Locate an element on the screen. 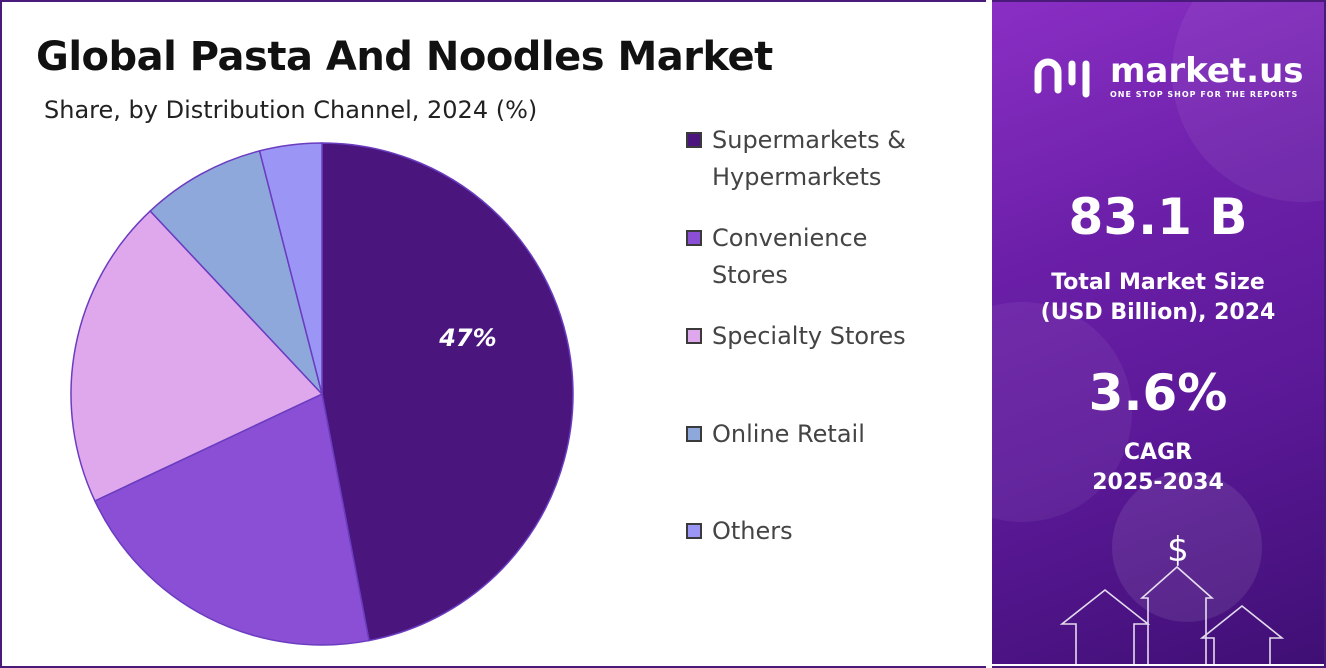  cagr-label: CAGR is located at coordinates (1158, 452).